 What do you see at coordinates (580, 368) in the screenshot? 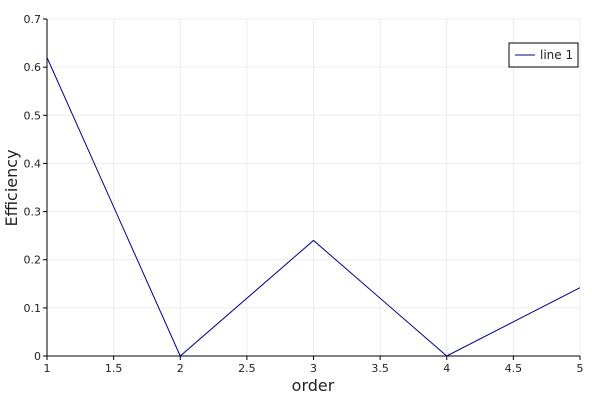
I see `x-tick-label: 5` at bounding box center [580, 368].